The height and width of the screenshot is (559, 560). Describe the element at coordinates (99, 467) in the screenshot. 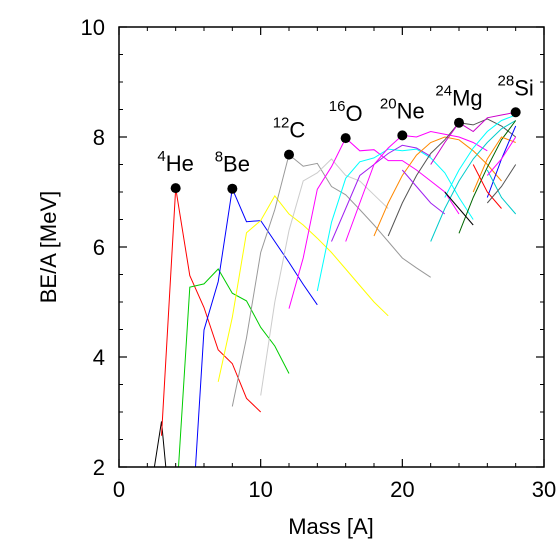

I see `y-tick-label: 2` at that location.